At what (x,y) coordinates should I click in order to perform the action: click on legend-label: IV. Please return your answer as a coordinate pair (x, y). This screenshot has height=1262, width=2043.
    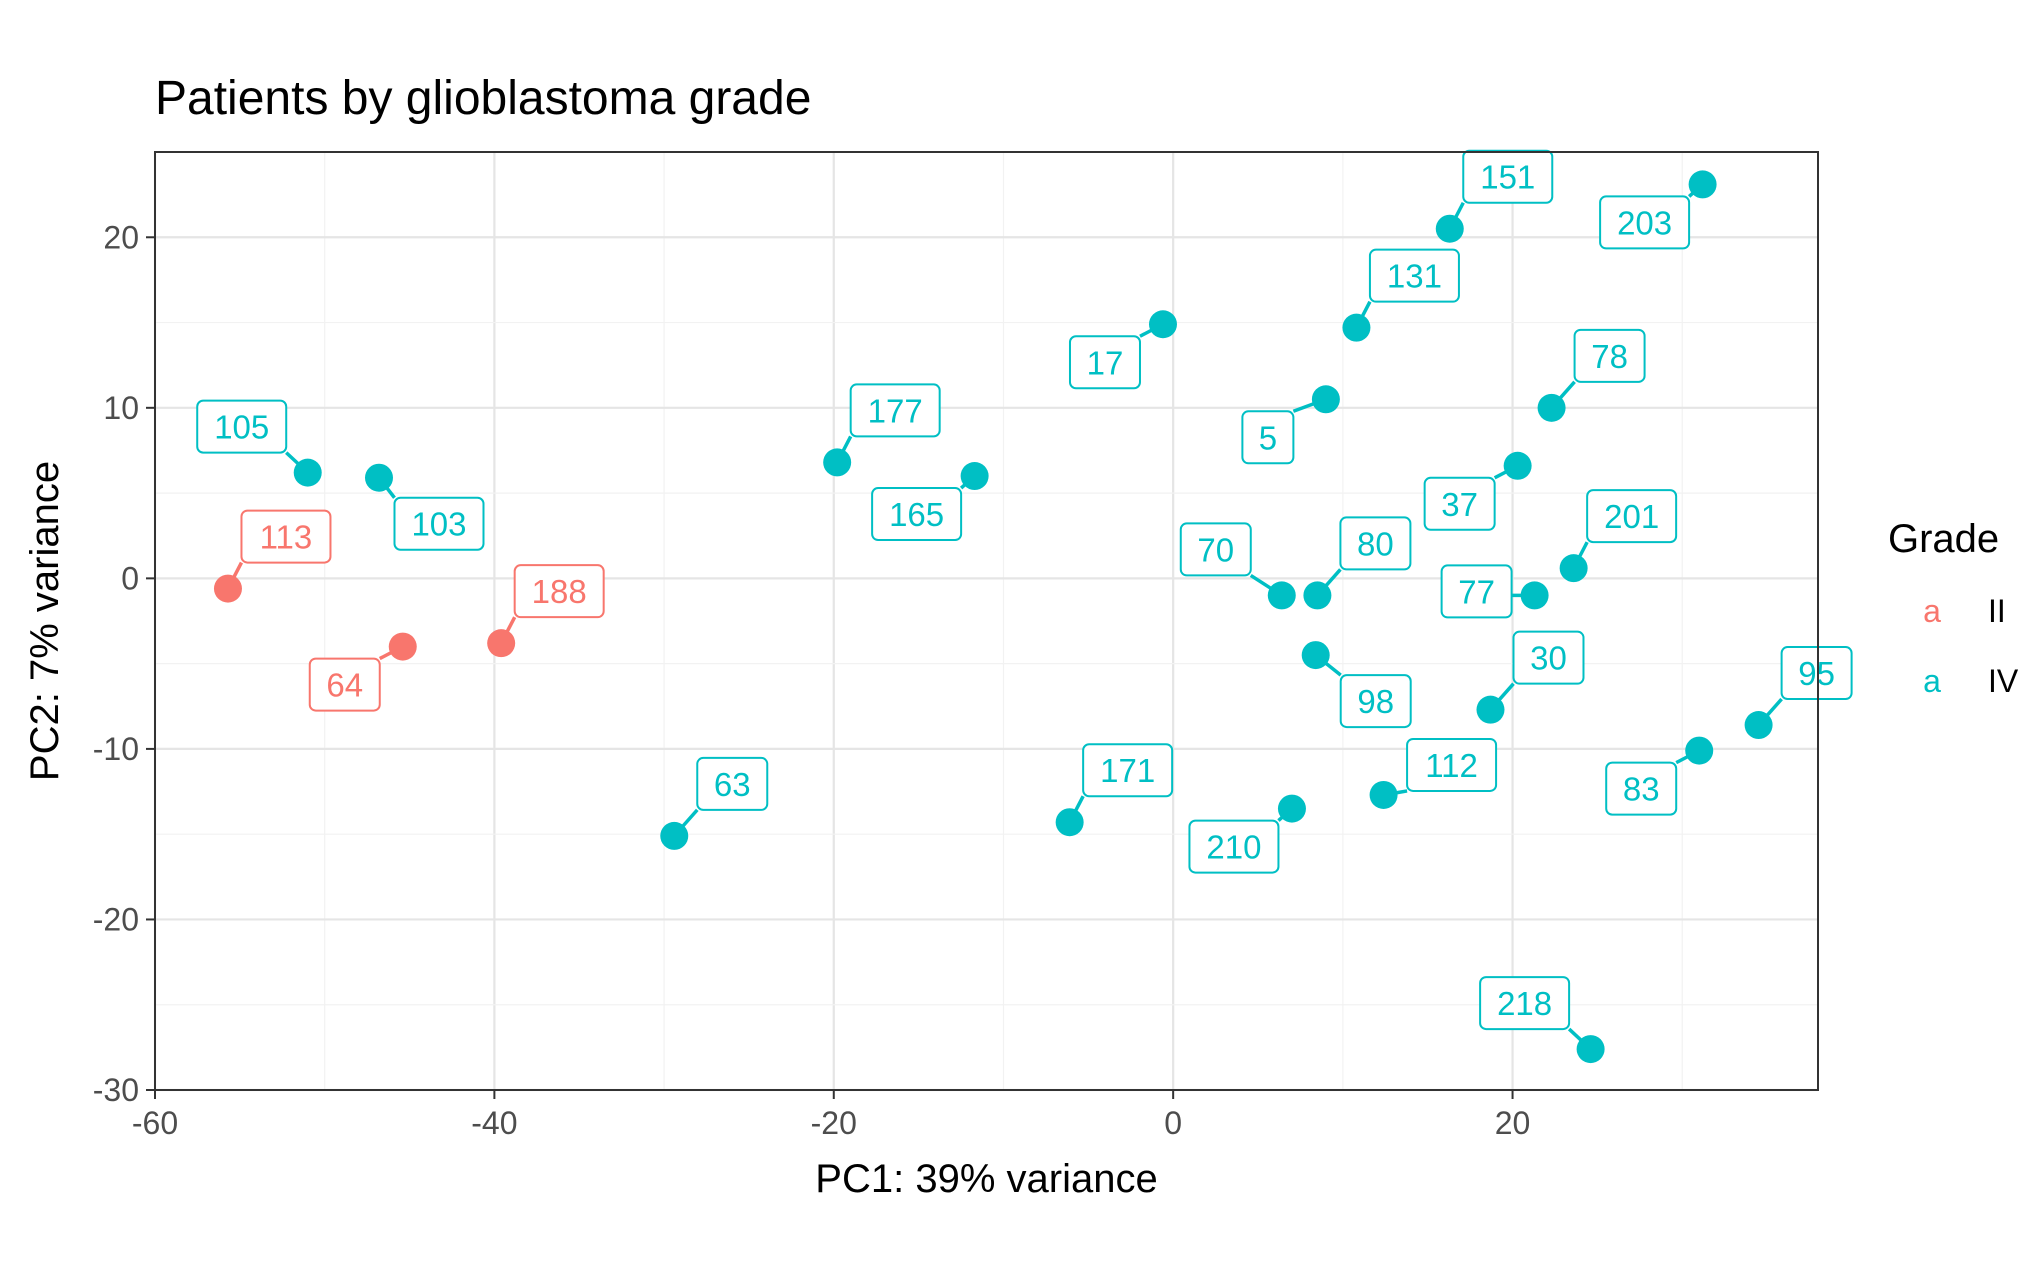
    Looking at the image, I should click on (2003, 681).